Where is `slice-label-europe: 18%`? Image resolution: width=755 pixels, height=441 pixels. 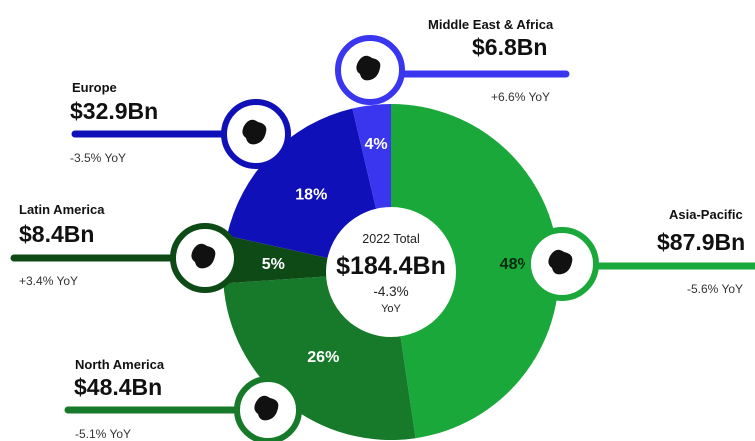
slice-label-europe: 18% is located at coordinates (311, 194).